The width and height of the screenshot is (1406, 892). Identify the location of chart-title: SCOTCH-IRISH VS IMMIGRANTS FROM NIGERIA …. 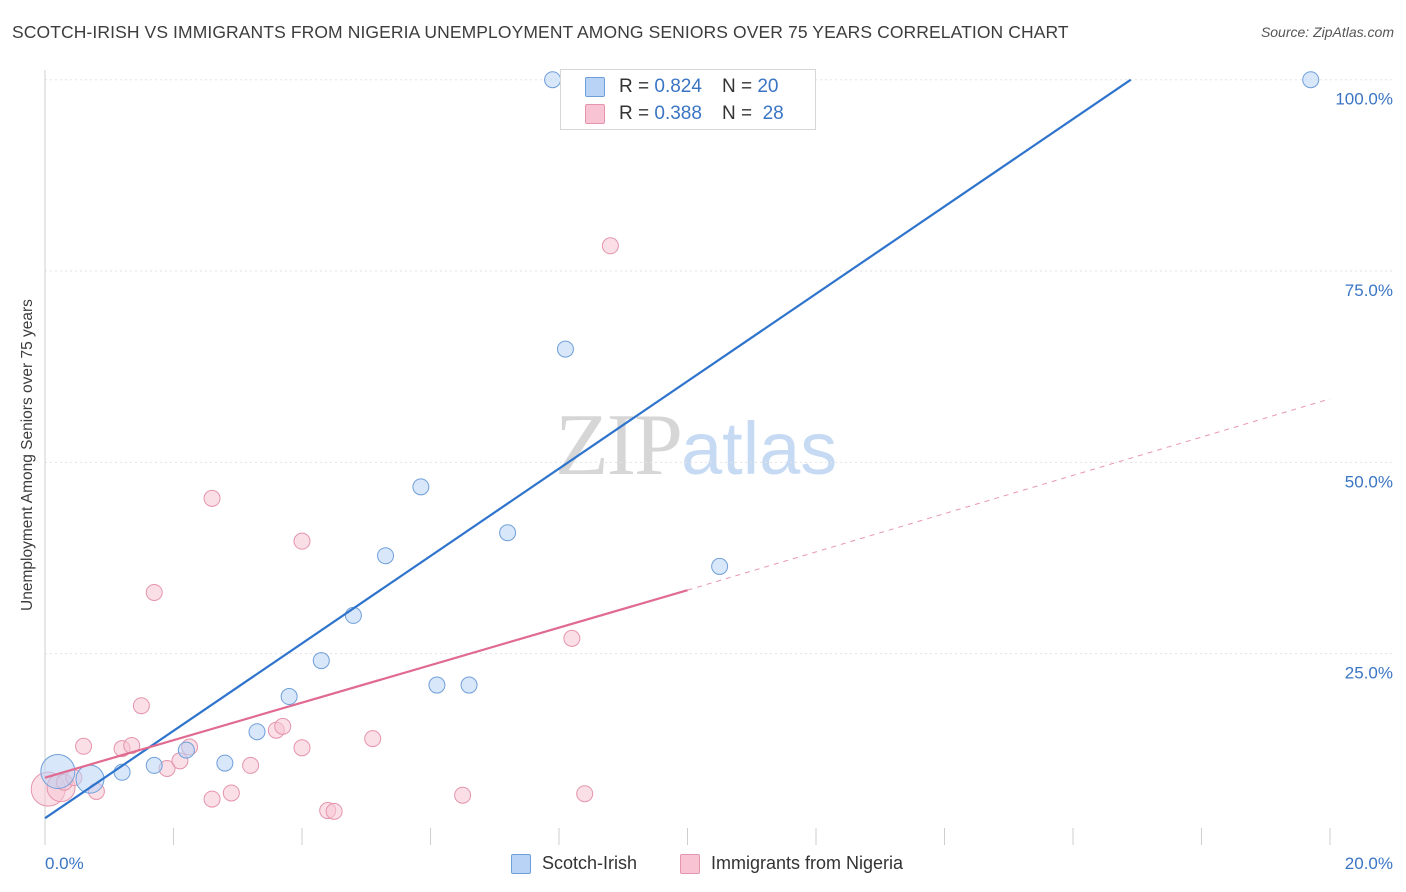
(540, 32).